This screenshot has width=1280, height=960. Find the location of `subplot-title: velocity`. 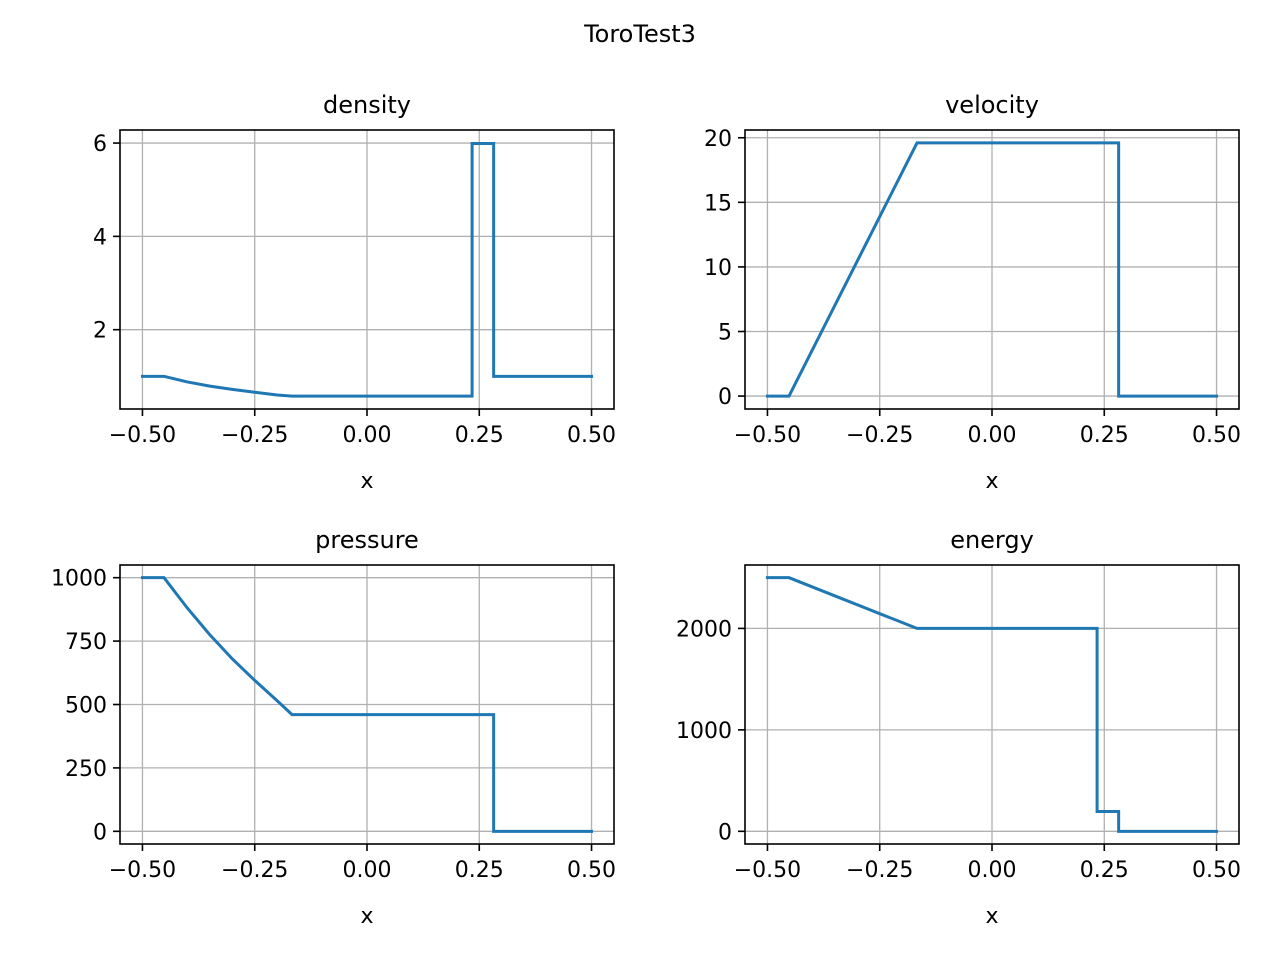

subplot-title: velocity is located at coordinates (992, 105).